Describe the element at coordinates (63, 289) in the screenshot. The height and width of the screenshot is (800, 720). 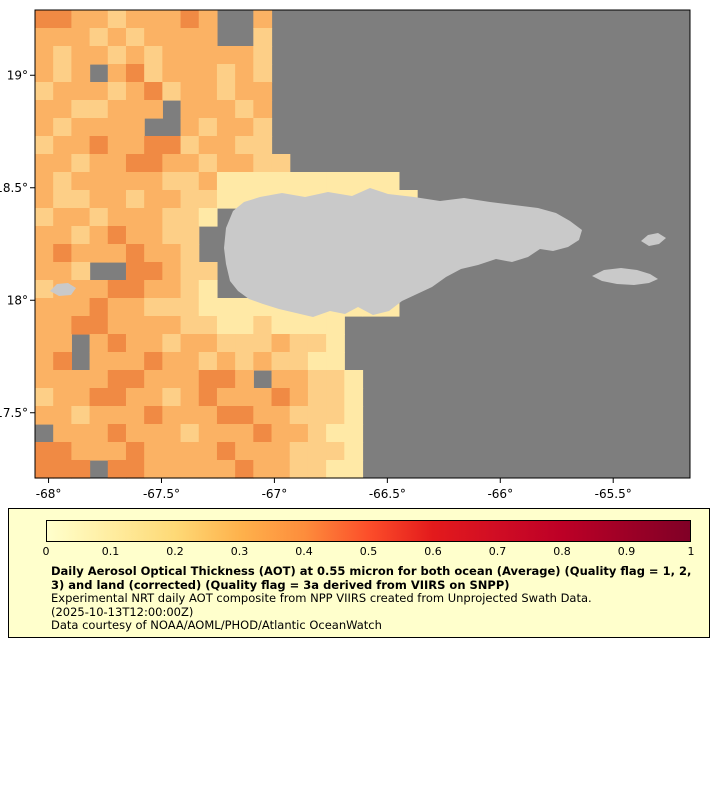
I see `island-mona` at that location.